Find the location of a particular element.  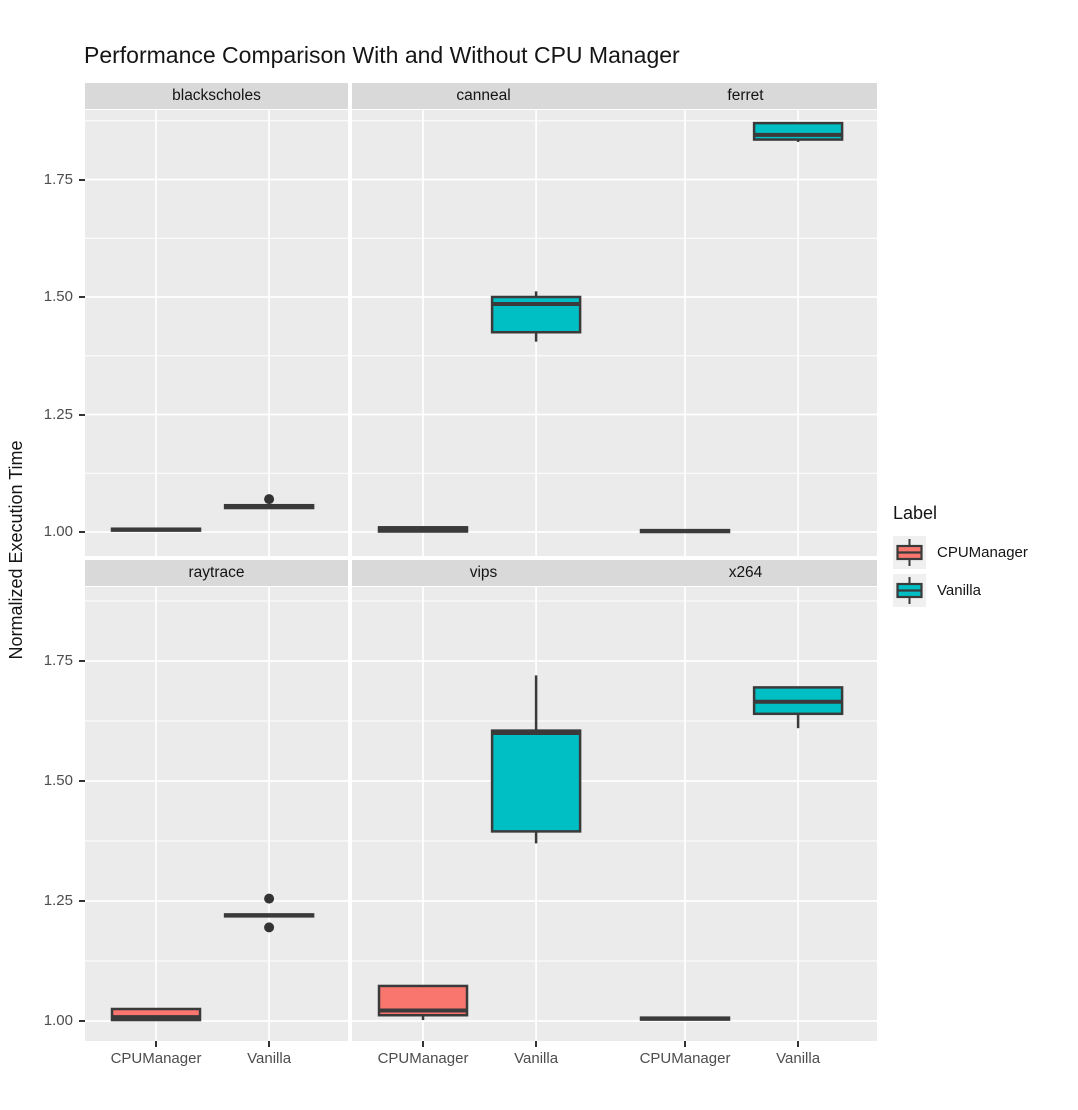

boxplot-blackscholes-Vanilla is located at coordinates (269, 502).